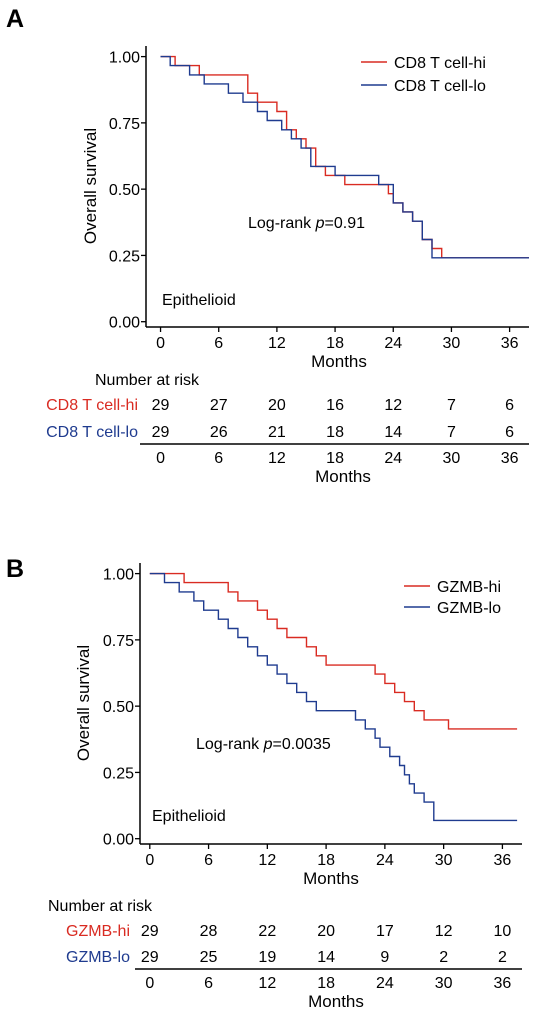  What do you see at coordinates (469, 608) in the screenshot?
I see `legend-label-lo: GZMB-lo` at bounding box center [469, 608].